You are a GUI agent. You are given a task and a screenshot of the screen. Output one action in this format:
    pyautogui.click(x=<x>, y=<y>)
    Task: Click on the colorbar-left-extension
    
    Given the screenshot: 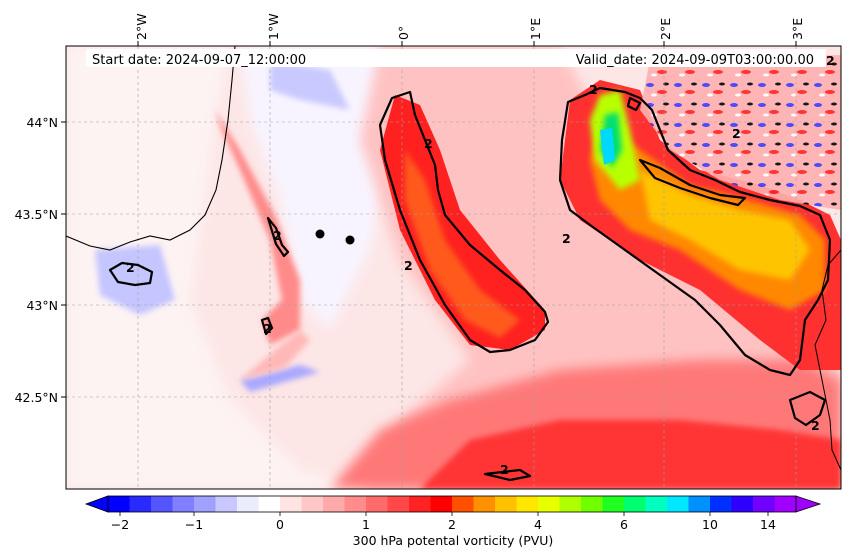 What is the action you would take?
    pyautogui.click(x=96, y=504)
    